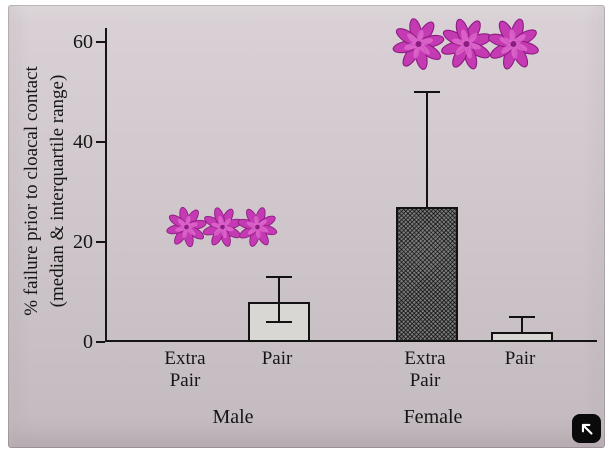 This screenshot has width=613, height=454. Describe the element at coordinates (83, 242) in the screenshot. I see `y-tick-label: 20` at that location.